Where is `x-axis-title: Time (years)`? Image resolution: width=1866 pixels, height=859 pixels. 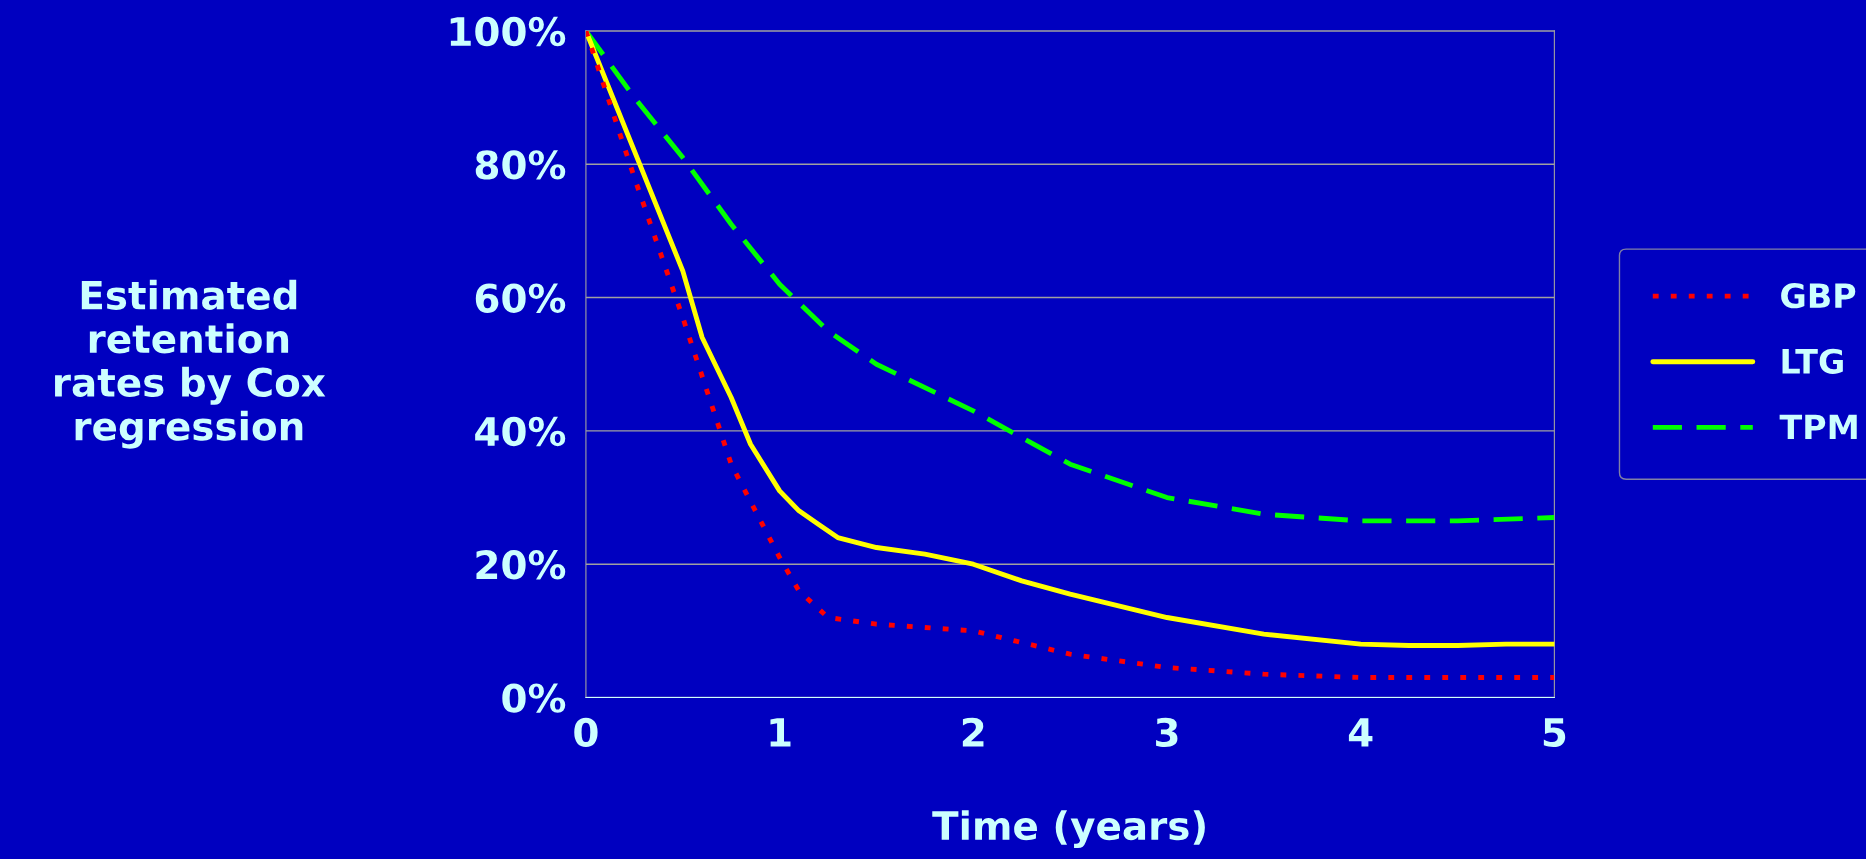
x-axis-title: Time (years) is located at coordinates (1068, 829).